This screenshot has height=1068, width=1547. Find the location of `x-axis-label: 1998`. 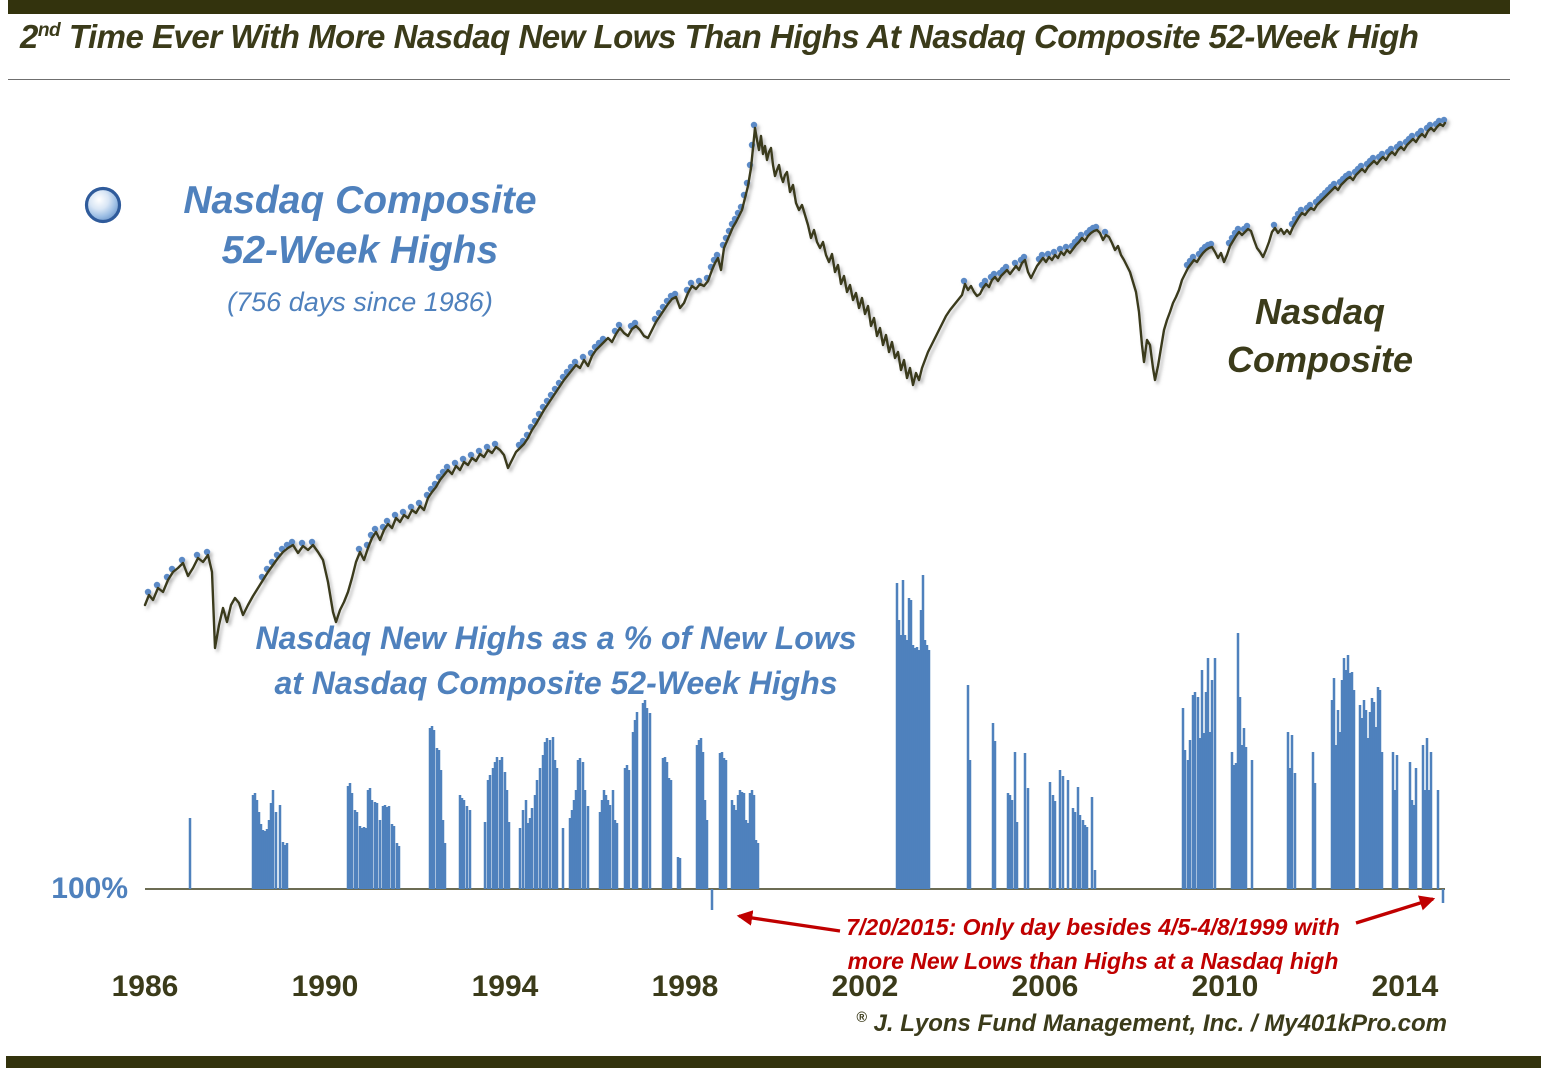

x-axis-label: 1998 is located at coordinates (685, 986).